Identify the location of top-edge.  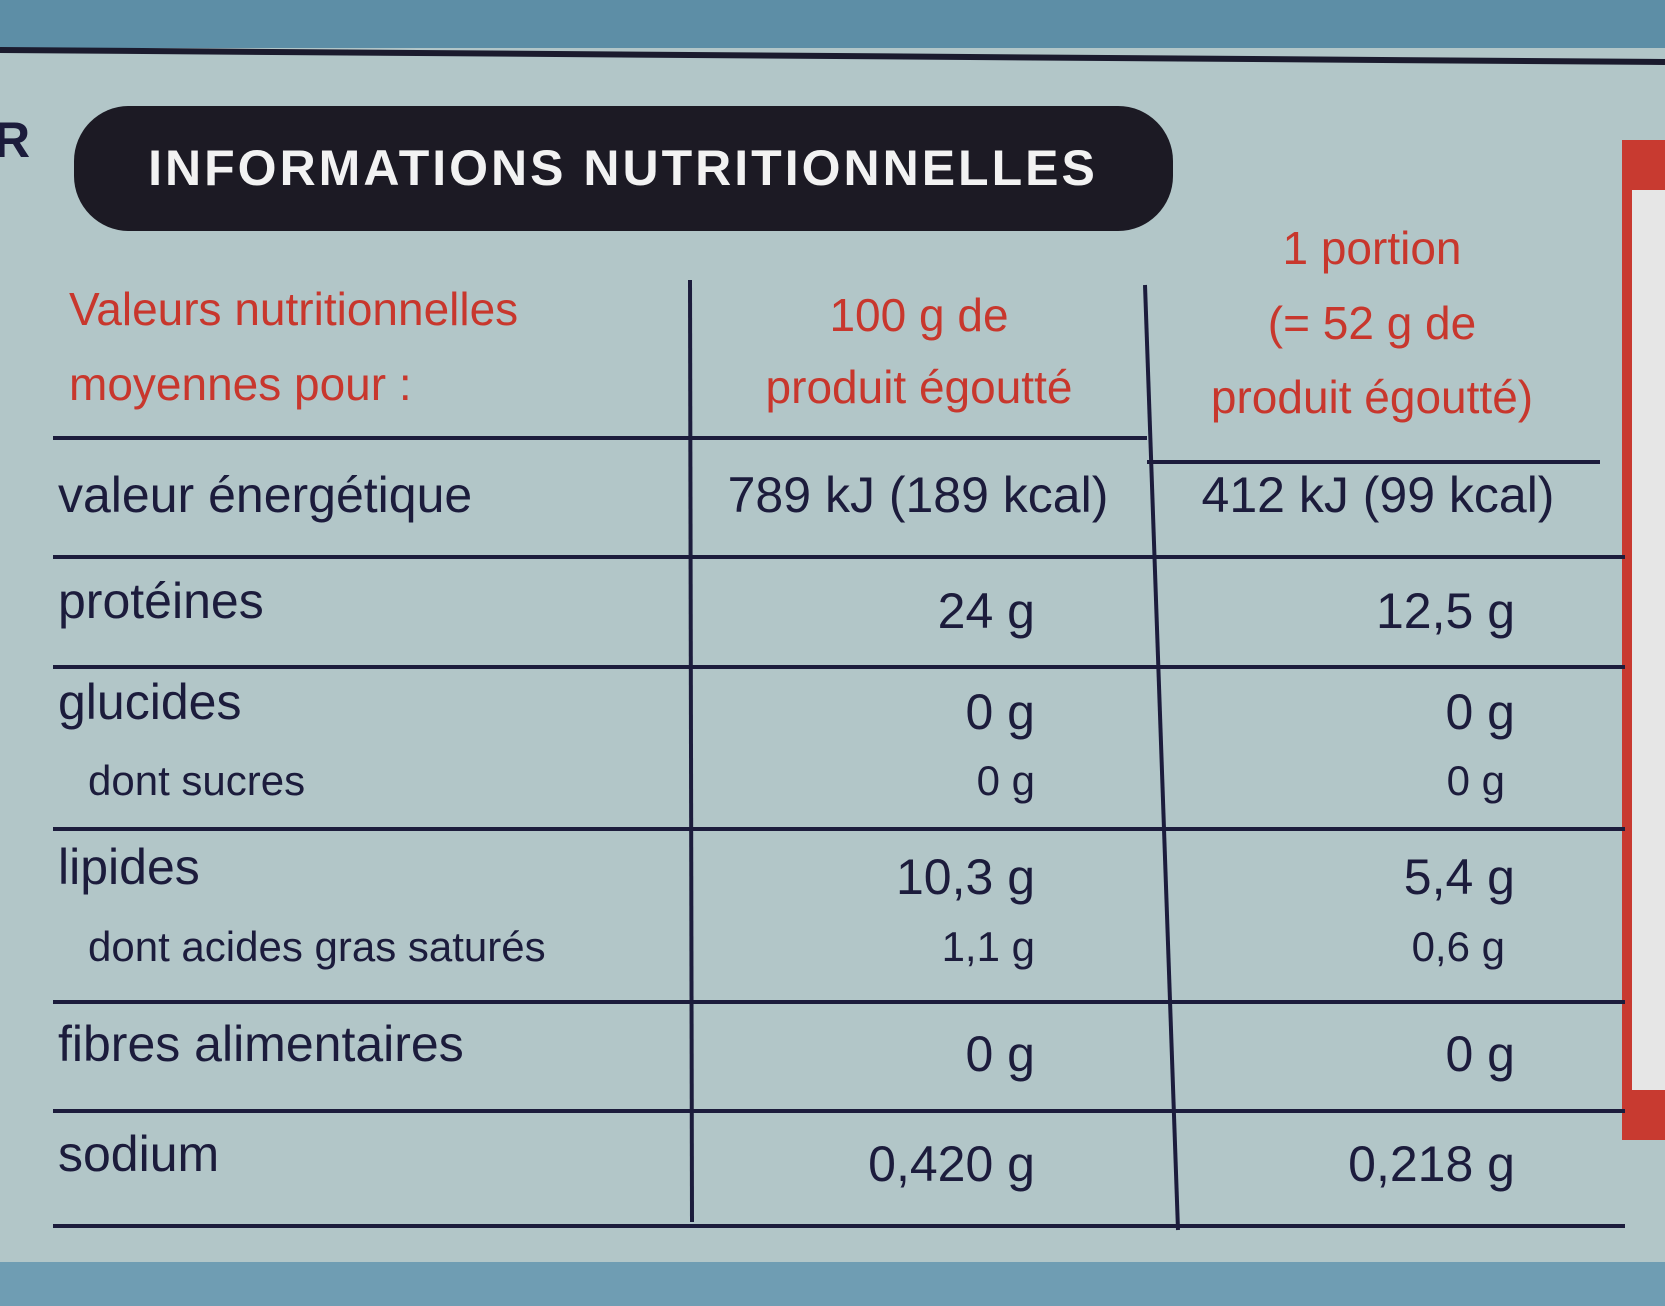
(832, 56).